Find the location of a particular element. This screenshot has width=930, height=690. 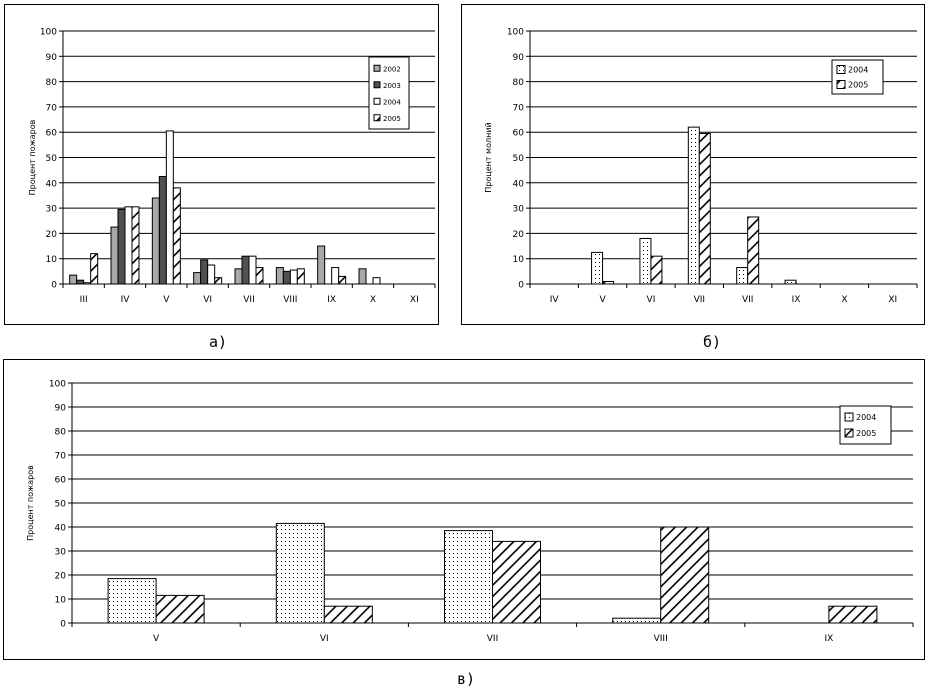

bar-2004-IX is located at coordinates (335, 276).